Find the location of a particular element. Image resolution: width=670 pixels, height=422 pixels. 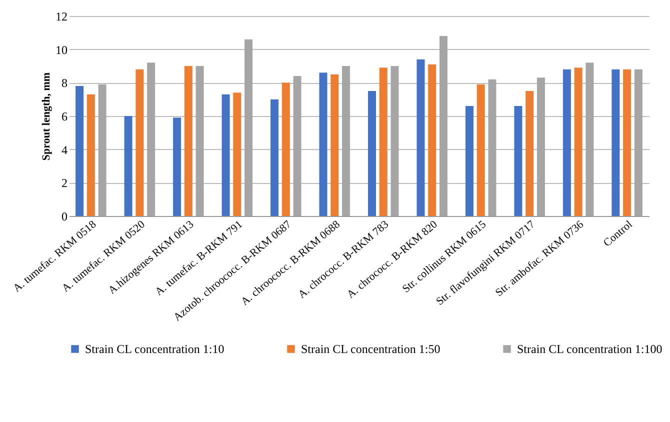

y-tick-label: 2 is located at coordinates (65, 183).